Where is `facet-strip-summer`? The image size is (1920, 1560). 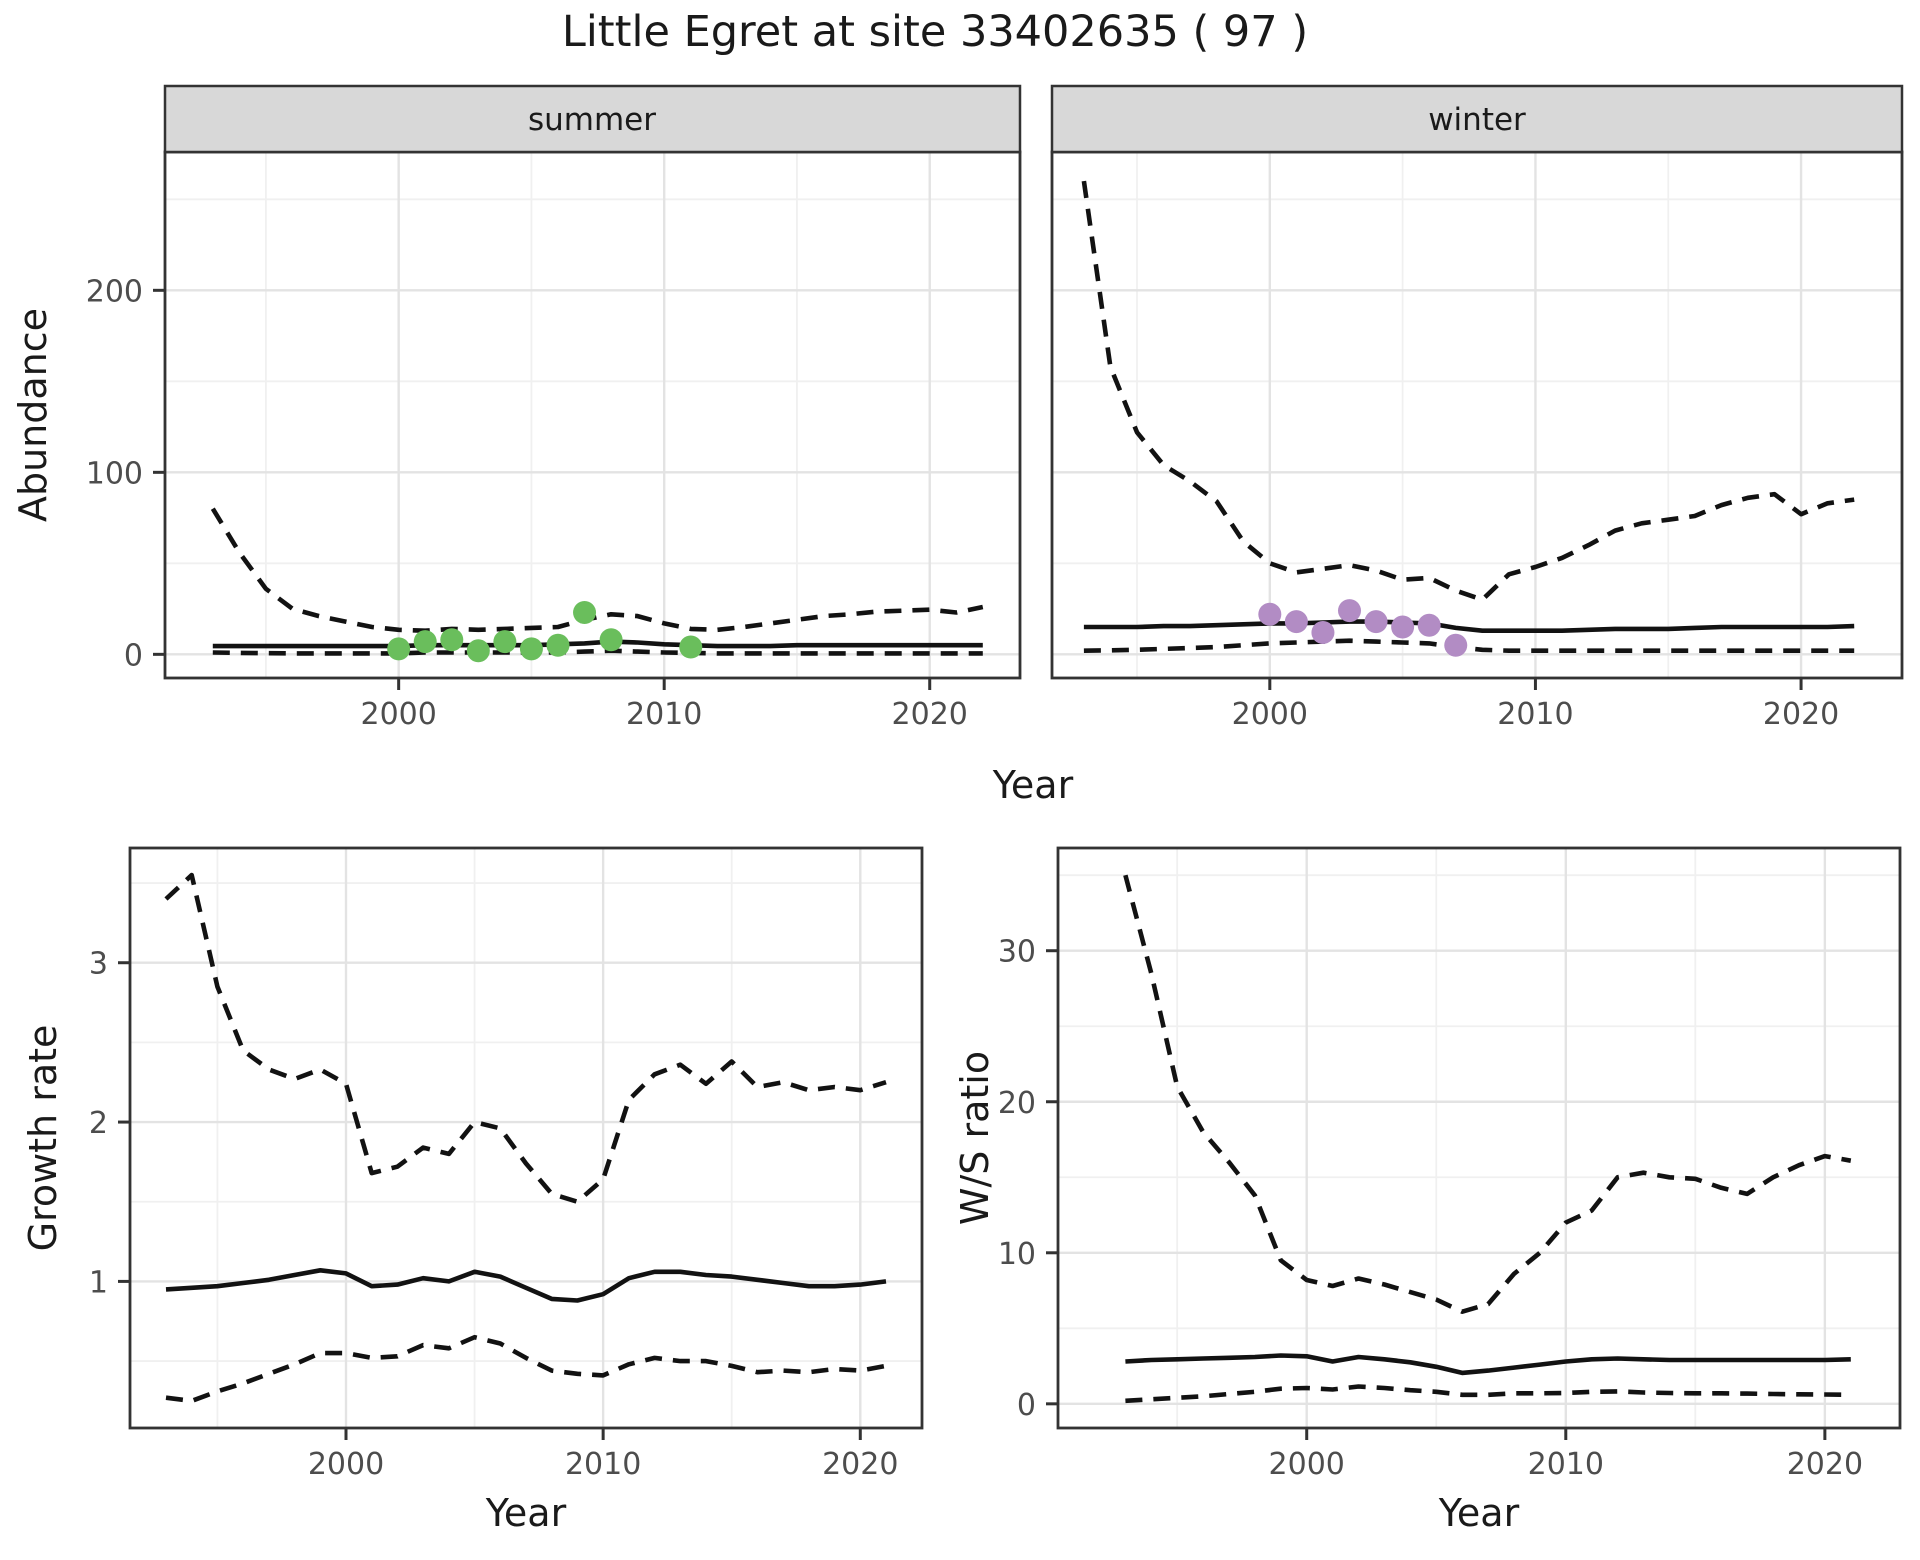
facet-strip-summer is located at coordinates (592, 119).